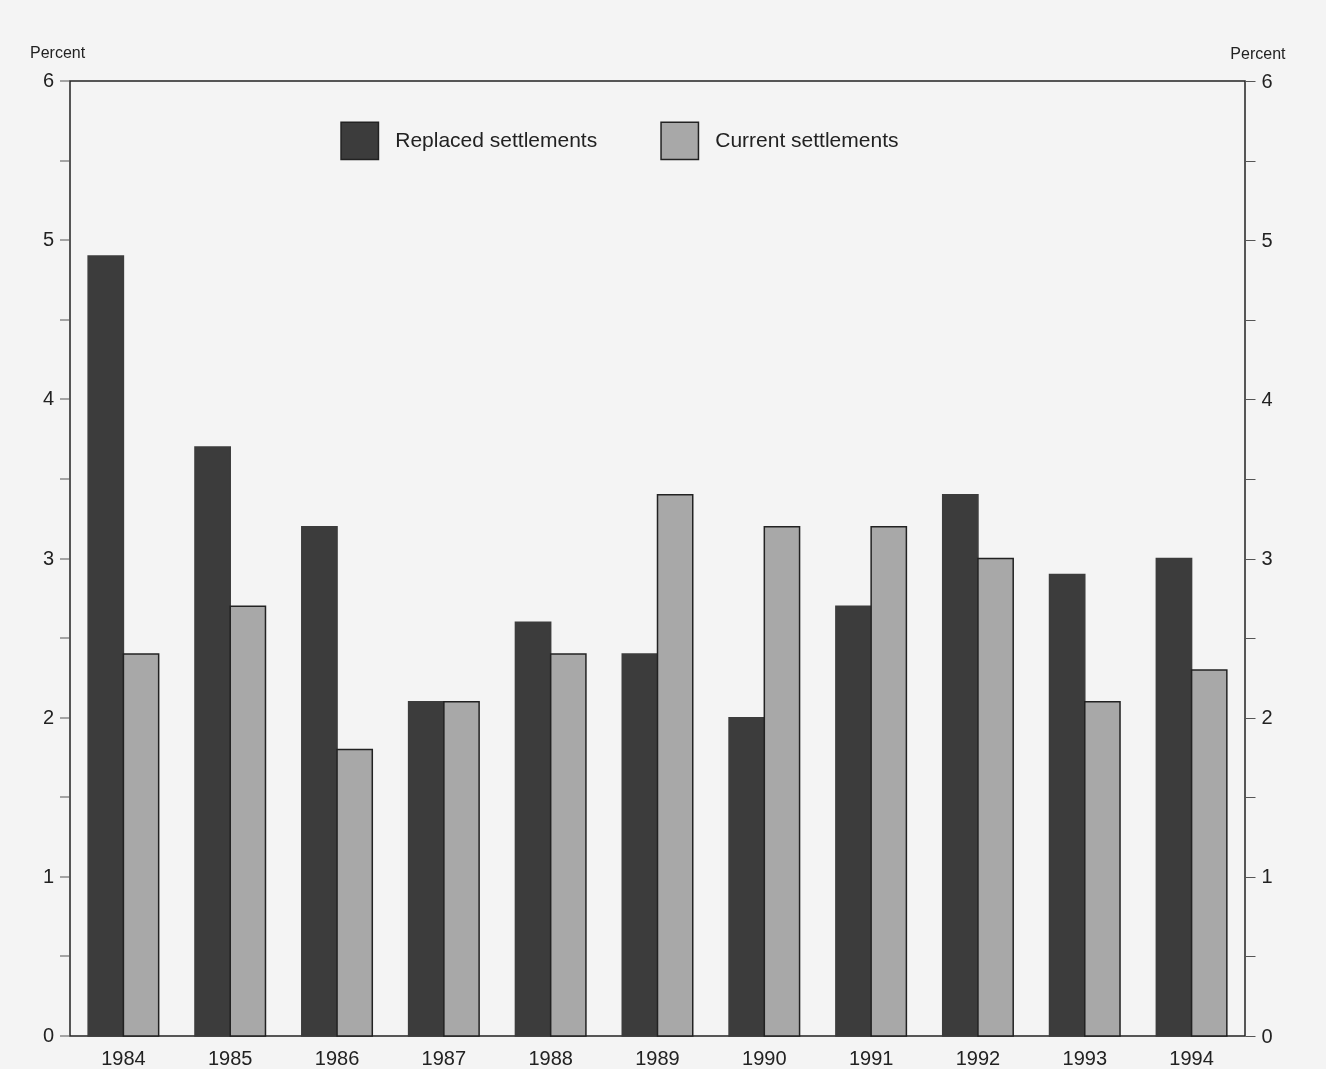 The image size is (1326, 1069). Describe the element at coordinates (48, 398) in the screenshot. I see `y-tick-label: 4` at that location.